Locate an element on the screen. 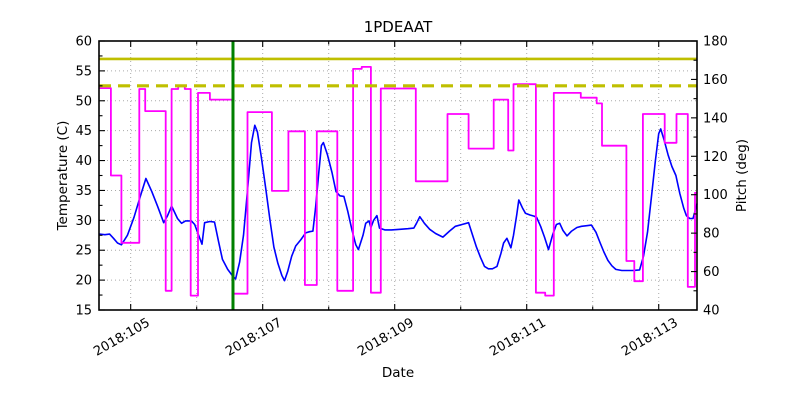 The height and width of the screenshot is (400, 800). y-left-tick-label: 25 is located at coordinates (83, 251).